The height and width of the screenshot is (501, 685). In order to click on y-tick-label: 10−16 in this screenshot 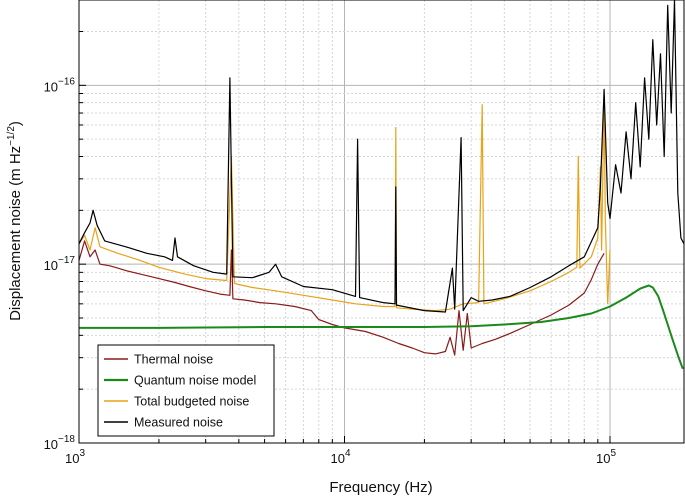, I will do `click(60, 85)`.